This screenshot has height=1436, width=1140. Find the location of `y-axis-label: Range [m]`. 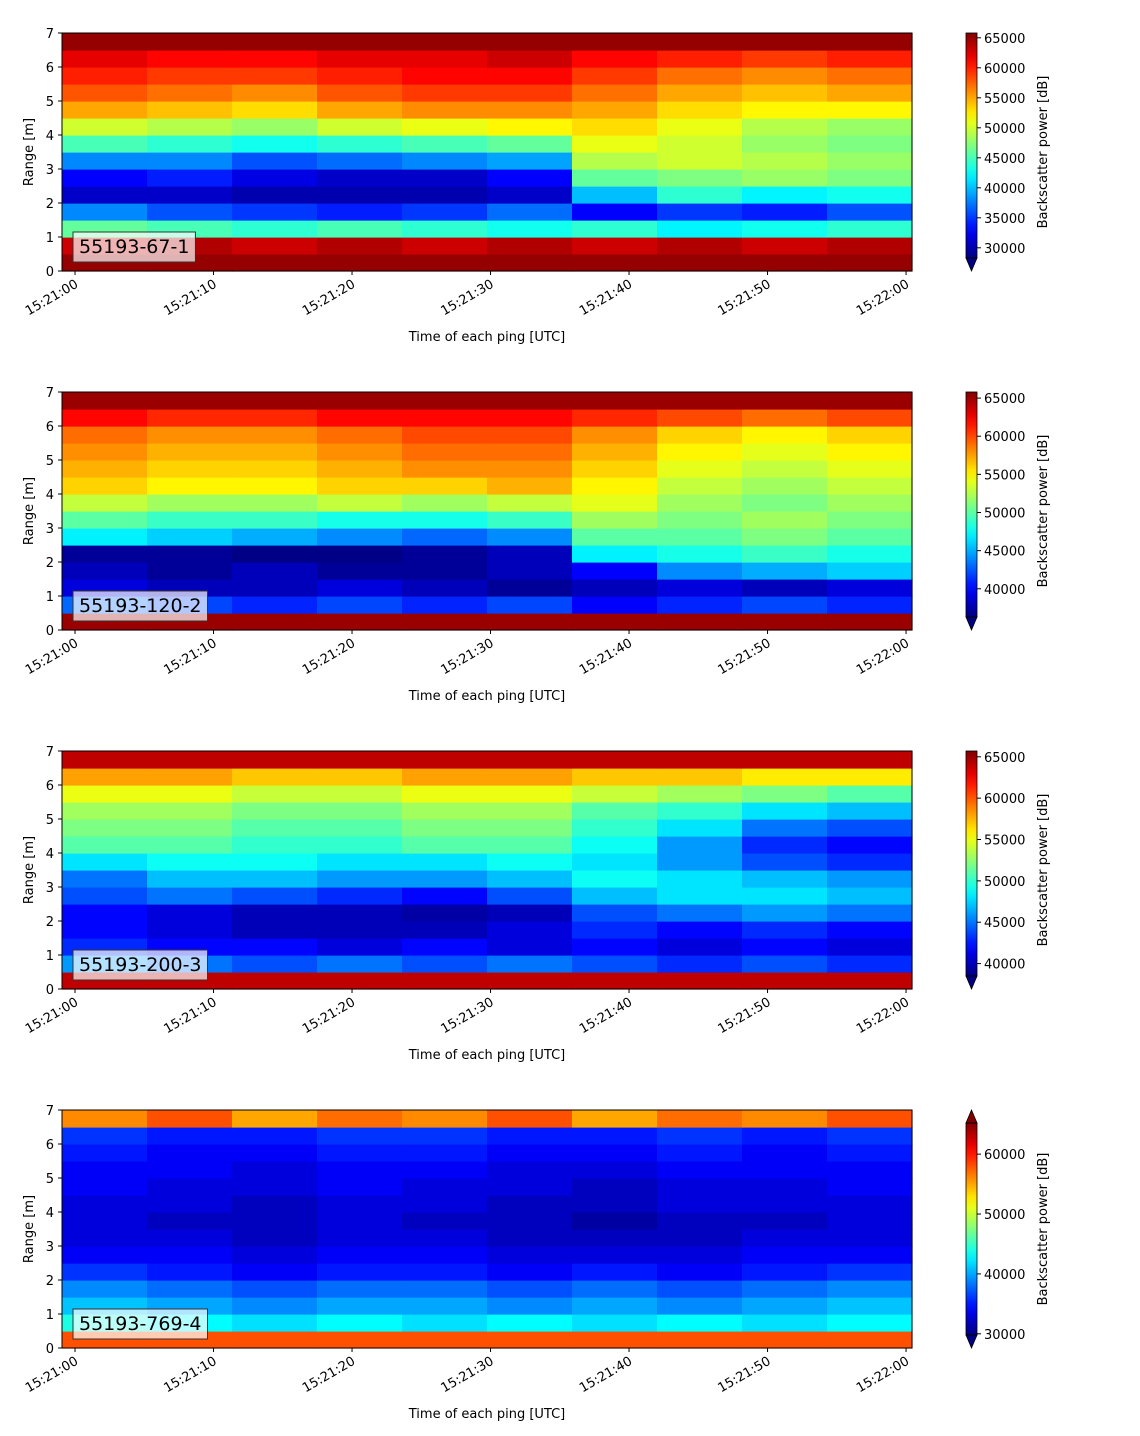

y-axis-label: Range [m] is located at coordinates (29, 511).